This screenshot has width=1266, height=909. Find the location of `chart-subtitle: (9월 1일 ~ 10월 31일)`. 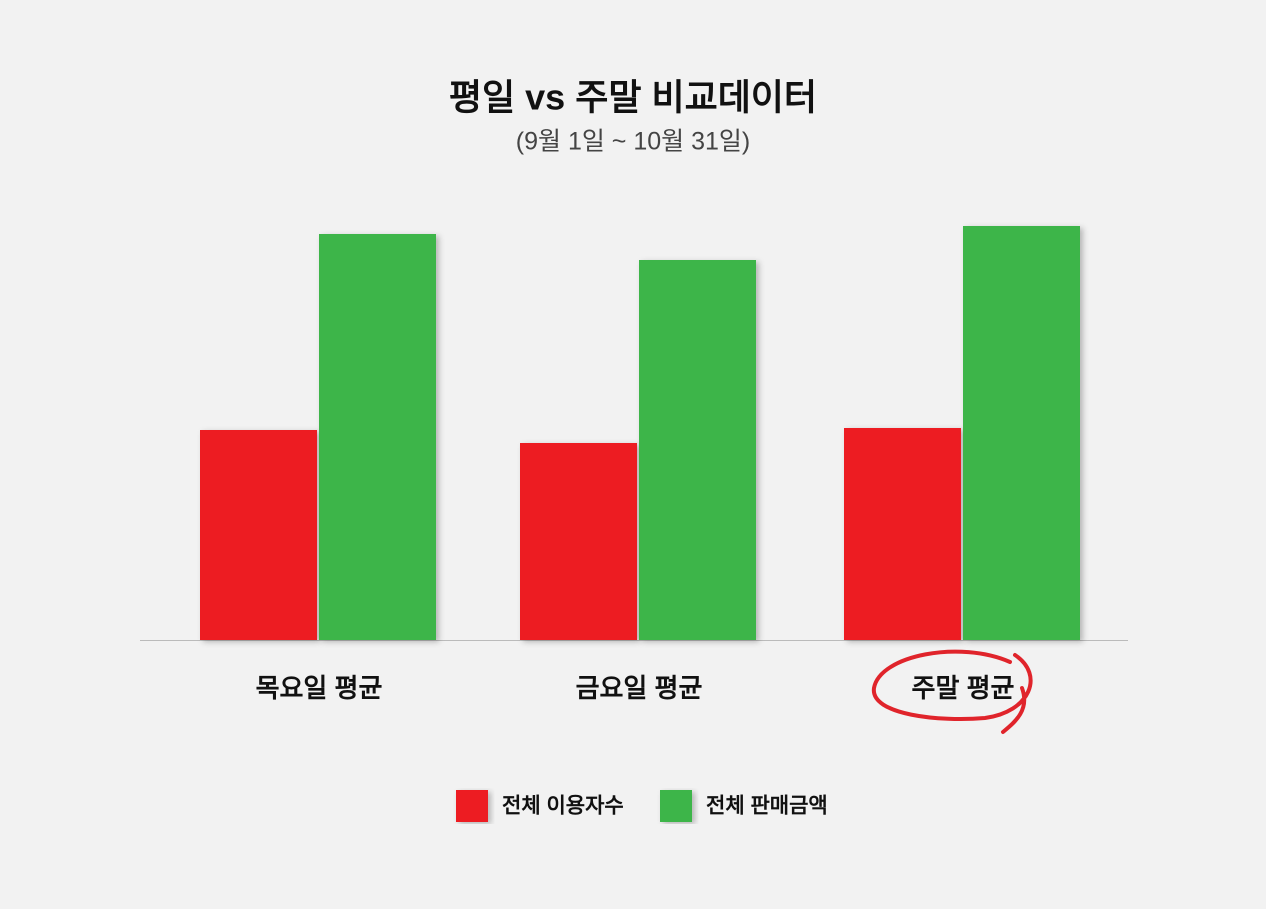

chart-subtitle: (9월 1일 ~ 10월 31일) is located at coordinates (633, 142).